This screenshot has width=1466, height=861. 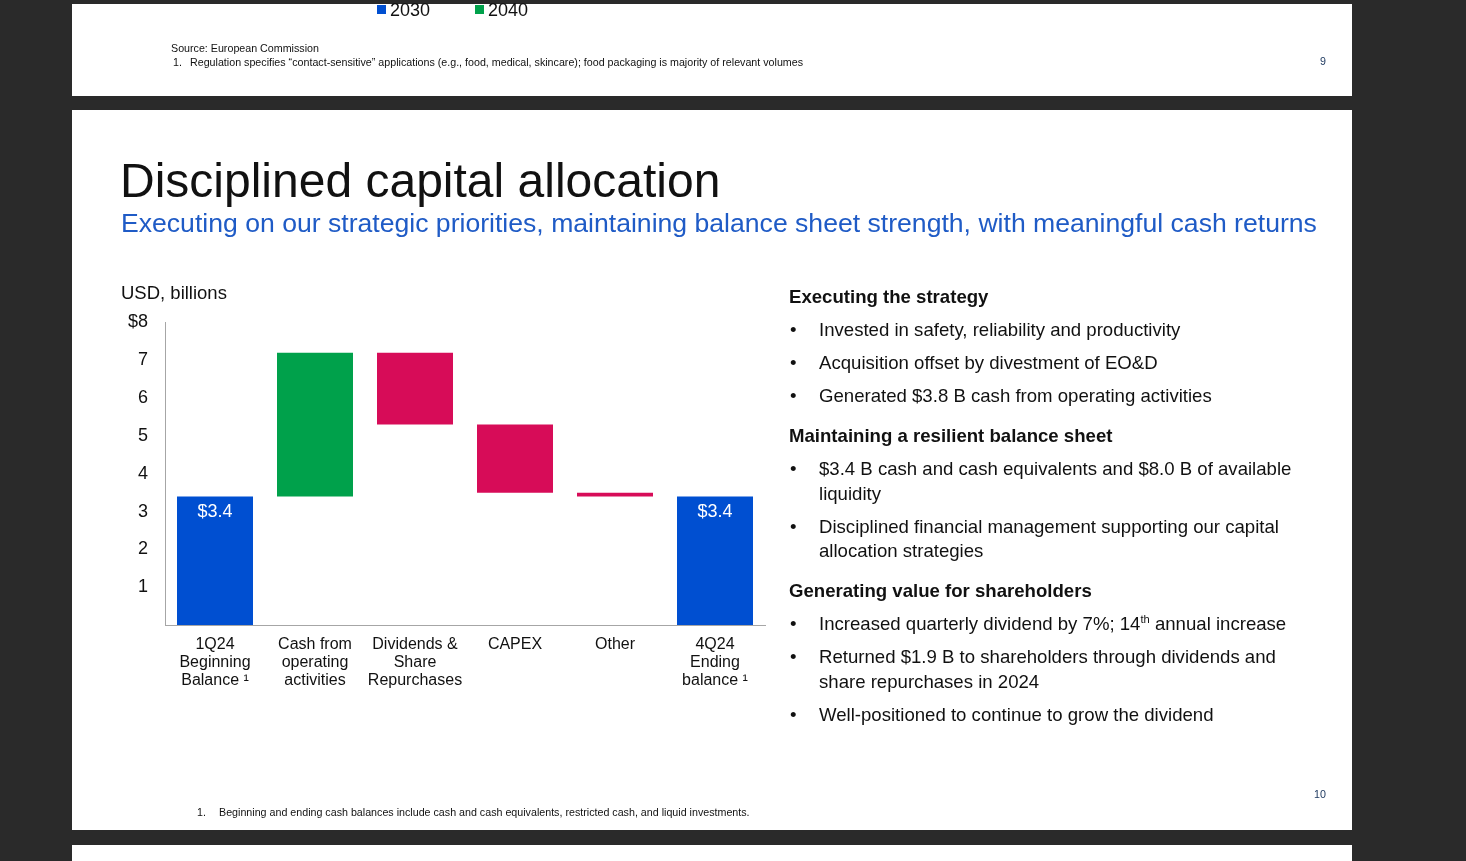 I want to click on text: • Disciplined financial management supporting our capital allocation strategies, so click(x=1034, y=538).